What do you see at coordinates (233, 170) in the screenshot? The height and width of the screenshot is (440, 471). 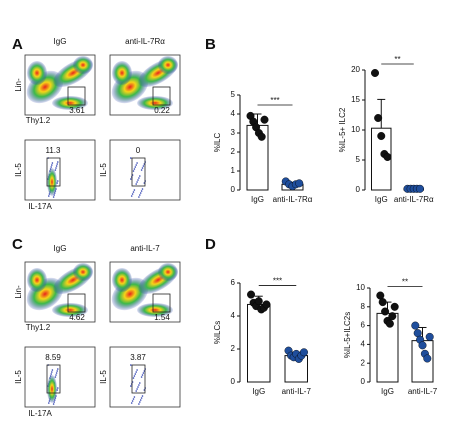 I see `y-tick-label: 1` at bounding box center [233, 170].